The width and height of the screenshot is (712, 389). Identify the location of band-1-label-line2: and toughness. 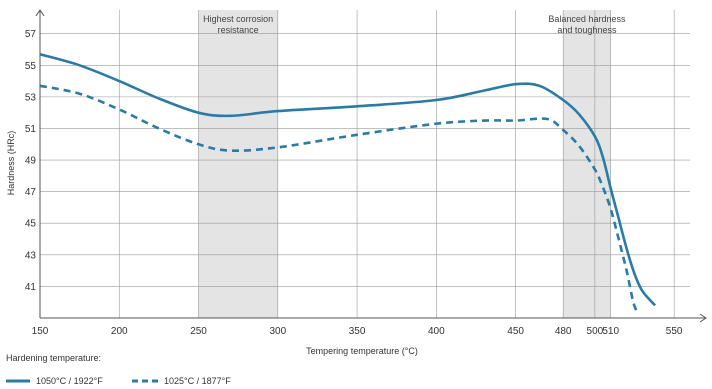
(587, 30).